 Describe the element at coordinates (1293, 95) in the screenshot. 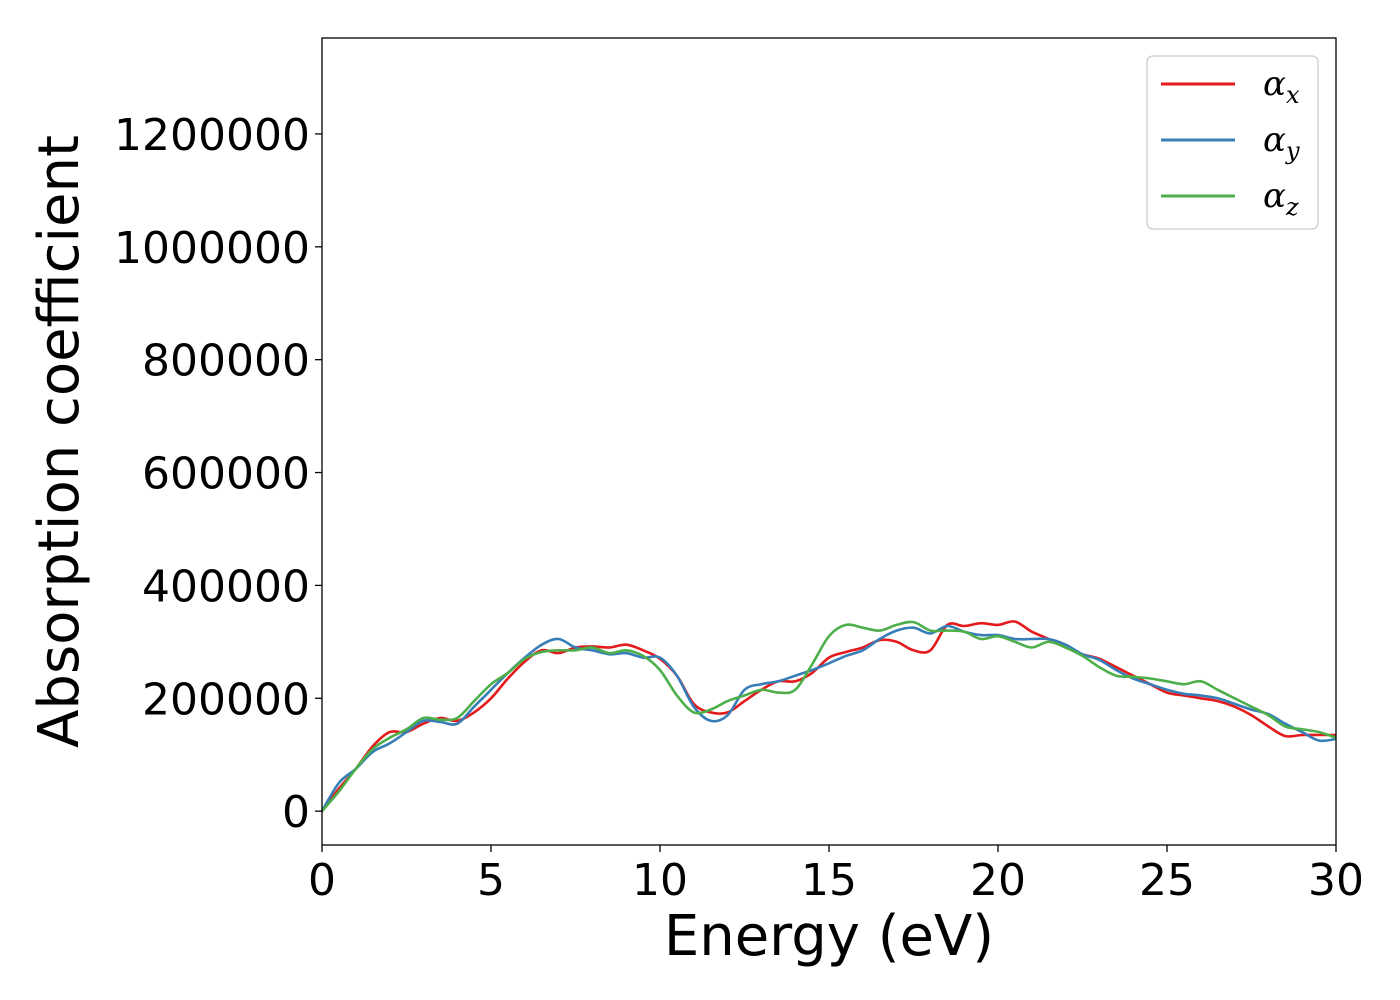

I see `legend-label-subscript: x` at that location.